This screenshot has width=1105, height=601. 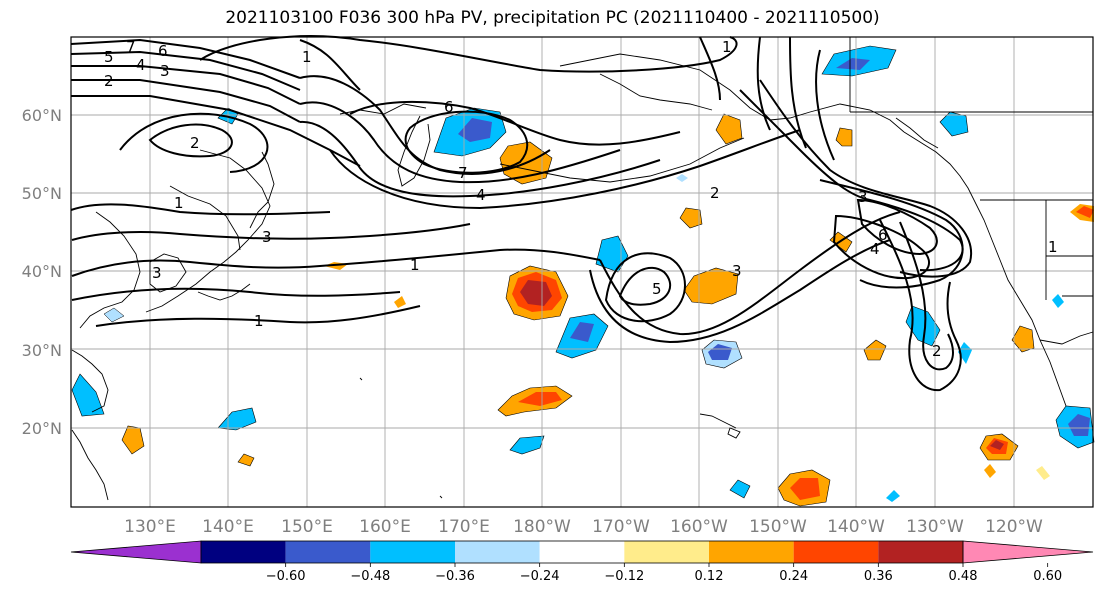 I want to click on lon-label: 160°W, so click(x=699, y=527).